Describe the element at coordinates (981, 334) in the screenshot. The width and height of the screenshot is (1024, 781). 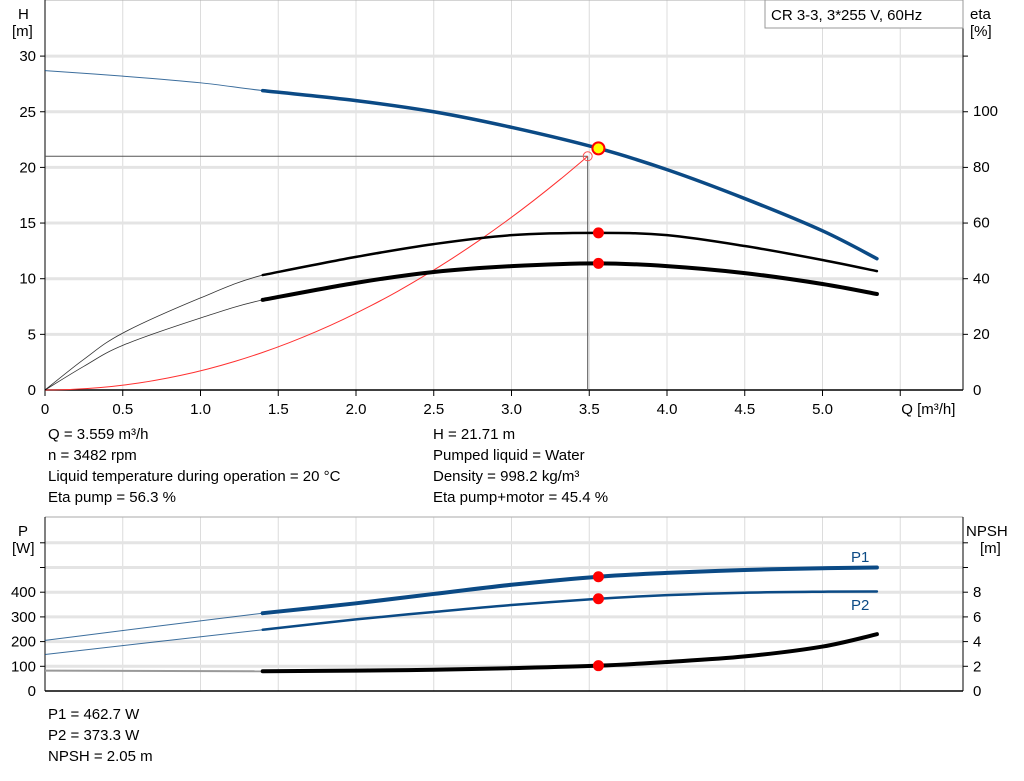
I see `y2-tick-label: 20` at that location.